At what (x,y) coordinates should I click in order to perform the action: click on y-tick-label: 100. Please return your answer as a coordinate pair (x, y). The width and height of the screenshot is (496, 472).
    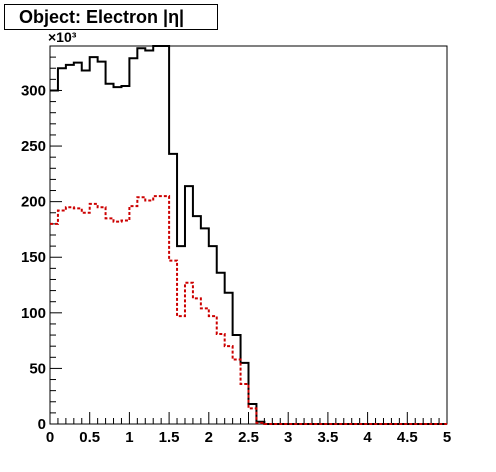
    Looking at the image, I should click on (33, 313).